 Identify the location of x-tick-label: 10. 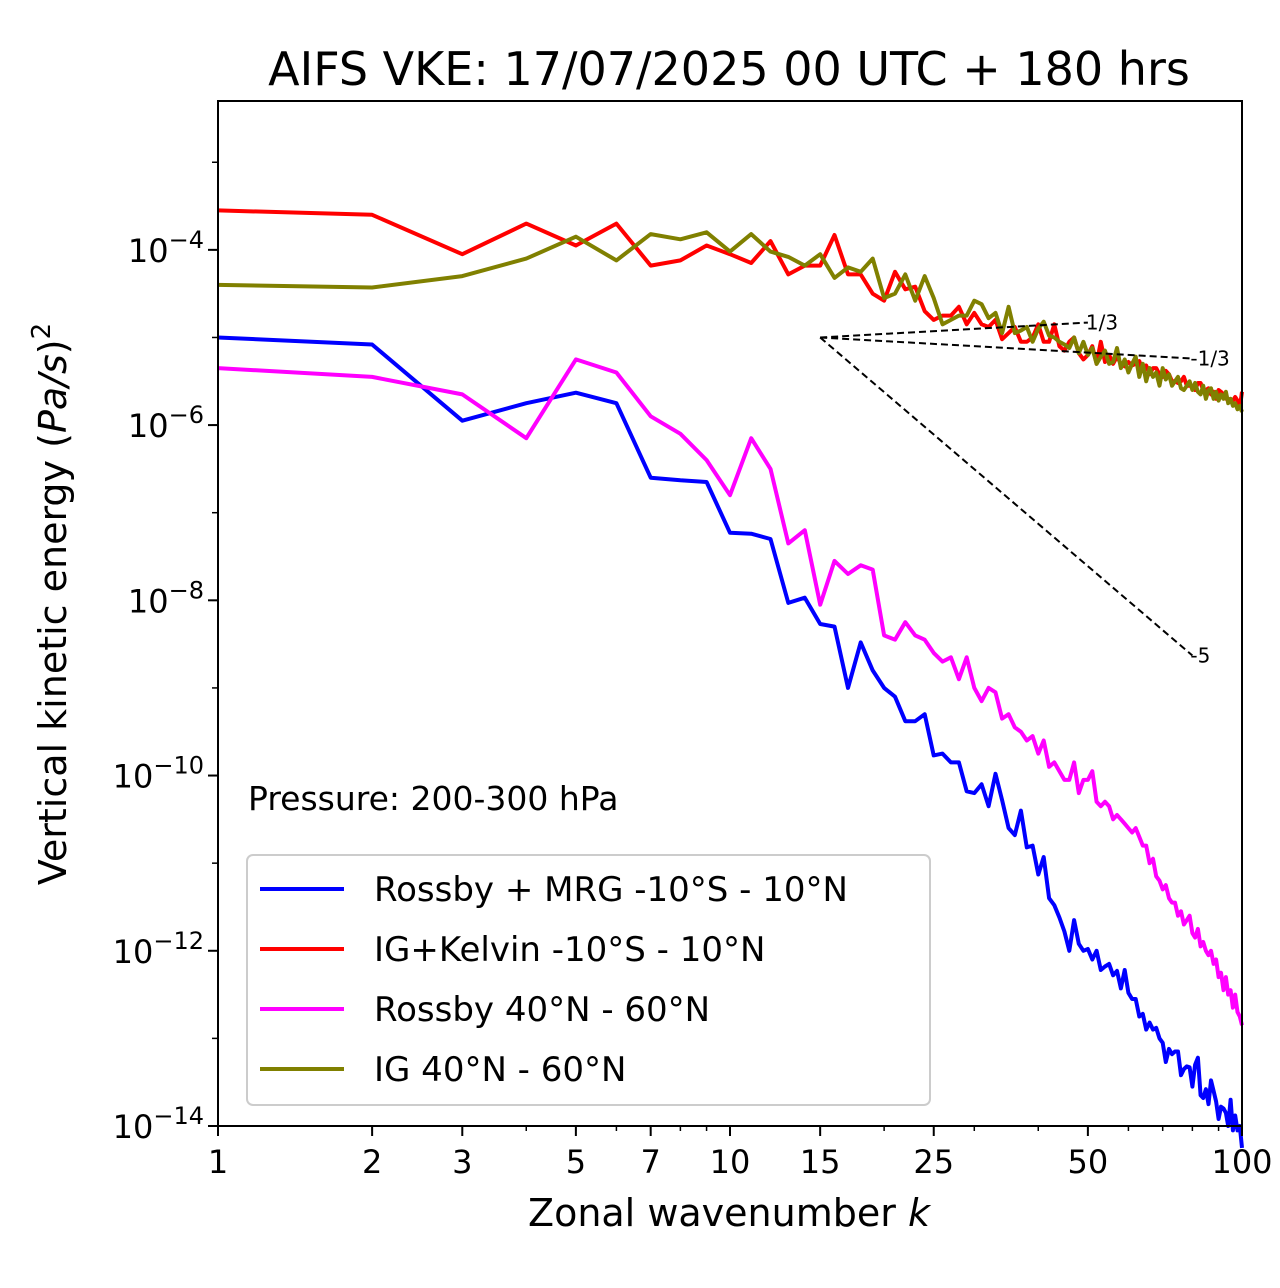
(730, 1162).